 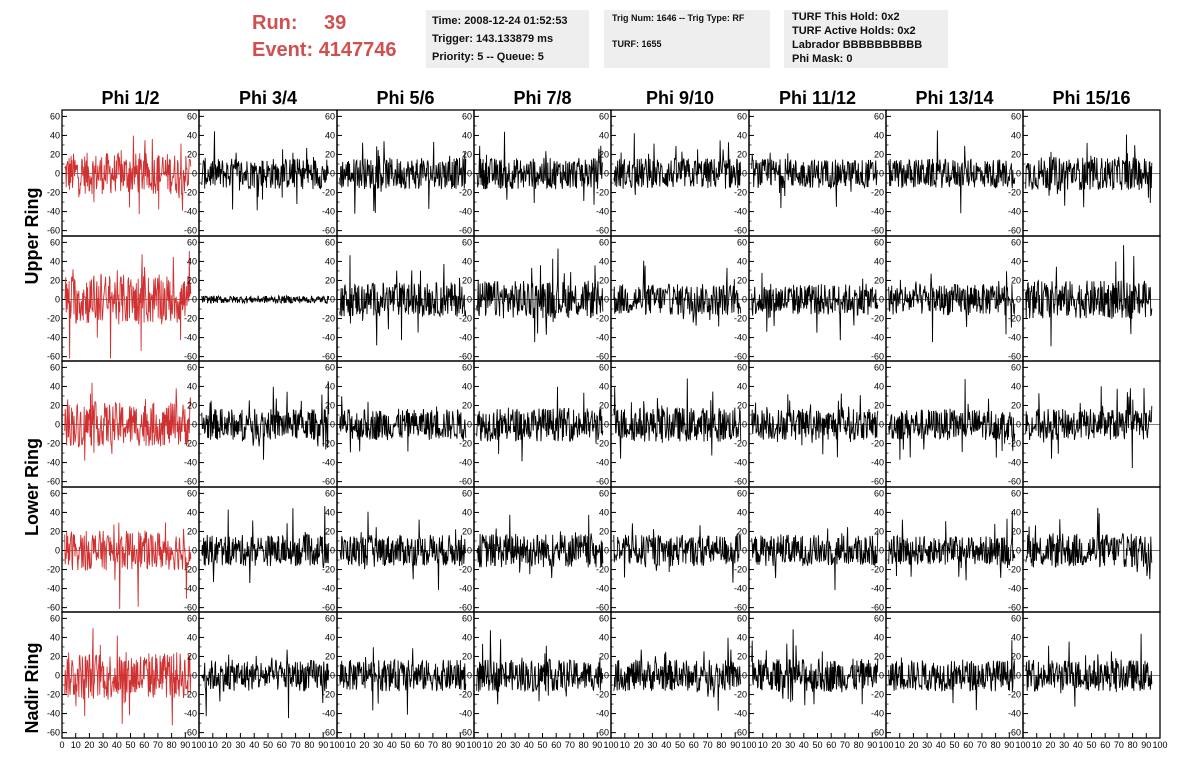 I want to click on event-line: Event: 4147746, so click(x=324, y=50).